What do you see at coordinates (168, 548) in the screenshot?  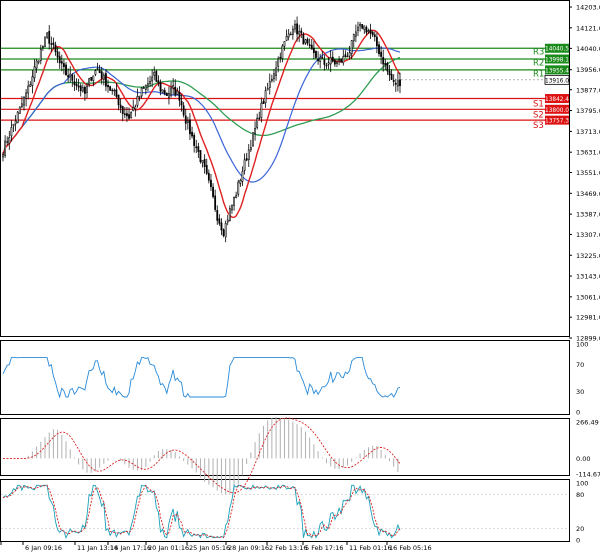 I see `time-tick-label: 20 Jan 01:16` at bounding box center [168, 548].